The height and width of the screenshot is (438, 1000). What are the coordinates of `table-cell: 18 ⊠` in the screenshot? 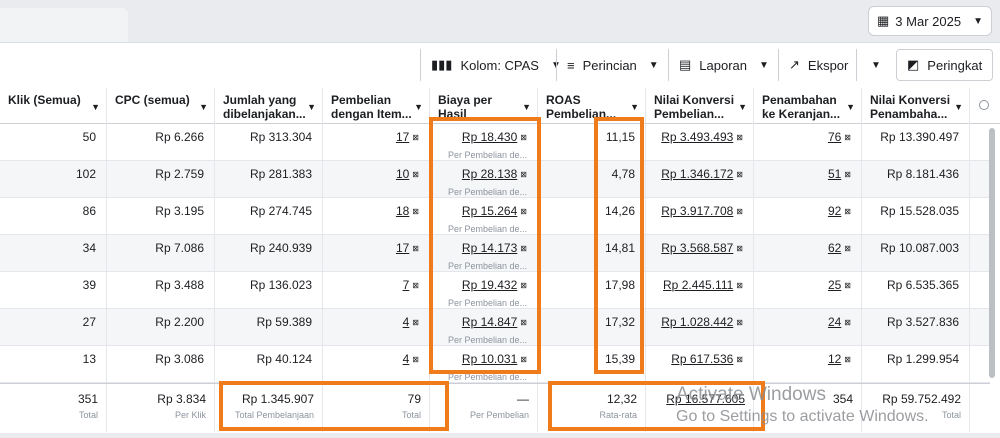 It's located at (376, 216).